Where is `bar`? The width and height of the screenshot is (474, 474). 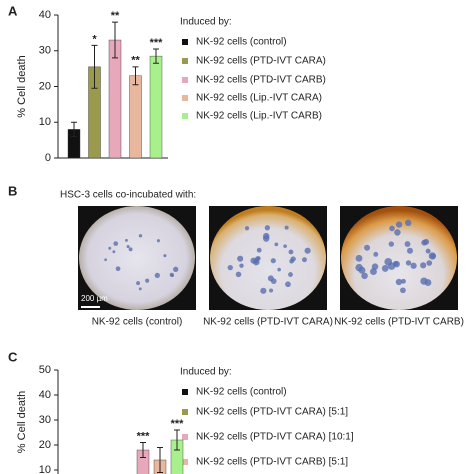 bar is located at coordinates (135, 117).